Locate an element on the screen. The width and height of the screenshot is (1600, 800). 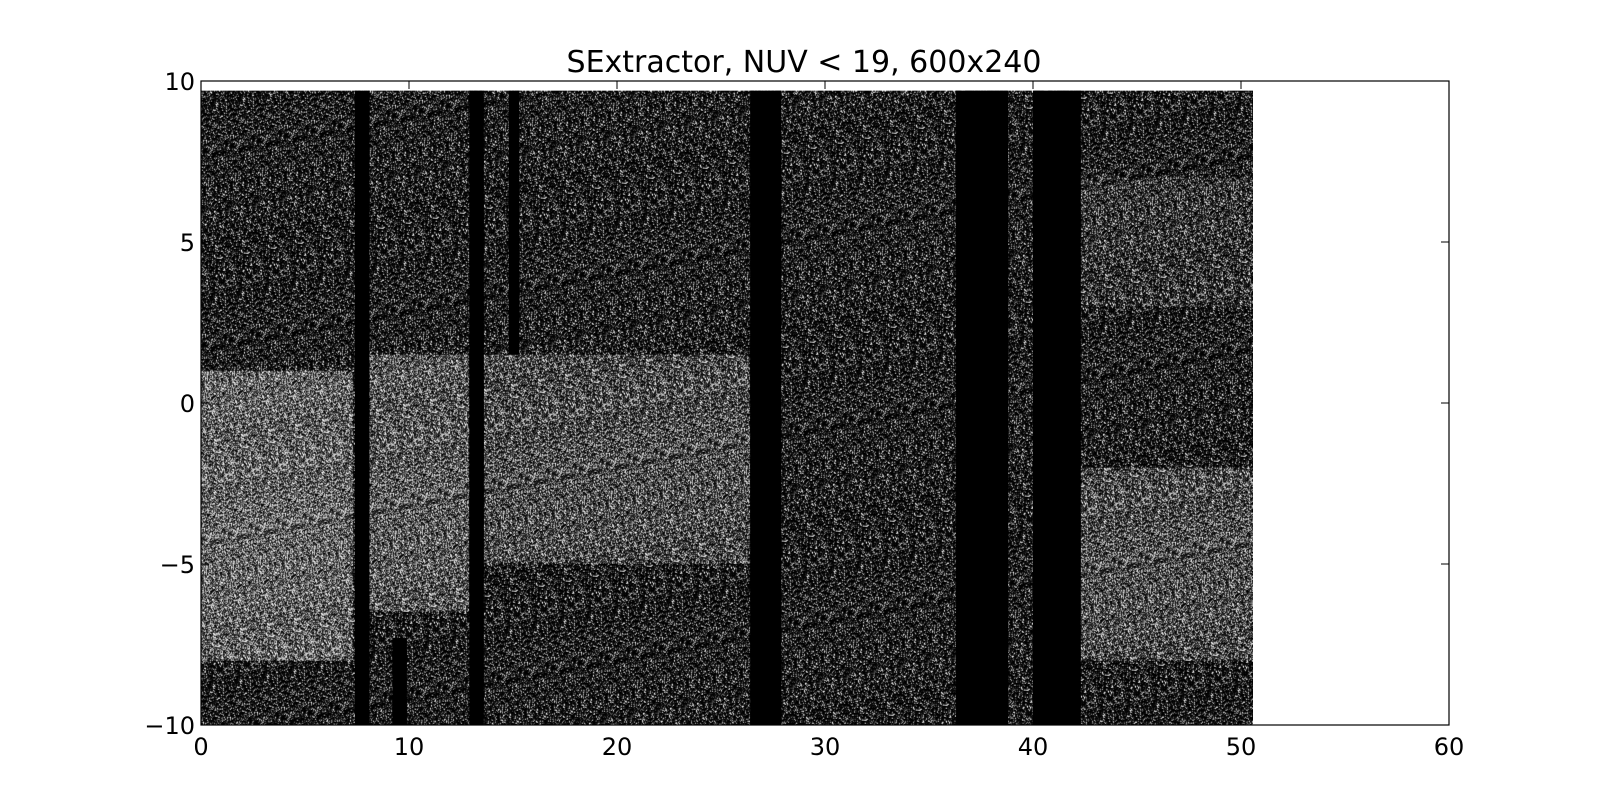
x-tick-label: 0 is located at coordinates (200, 747).